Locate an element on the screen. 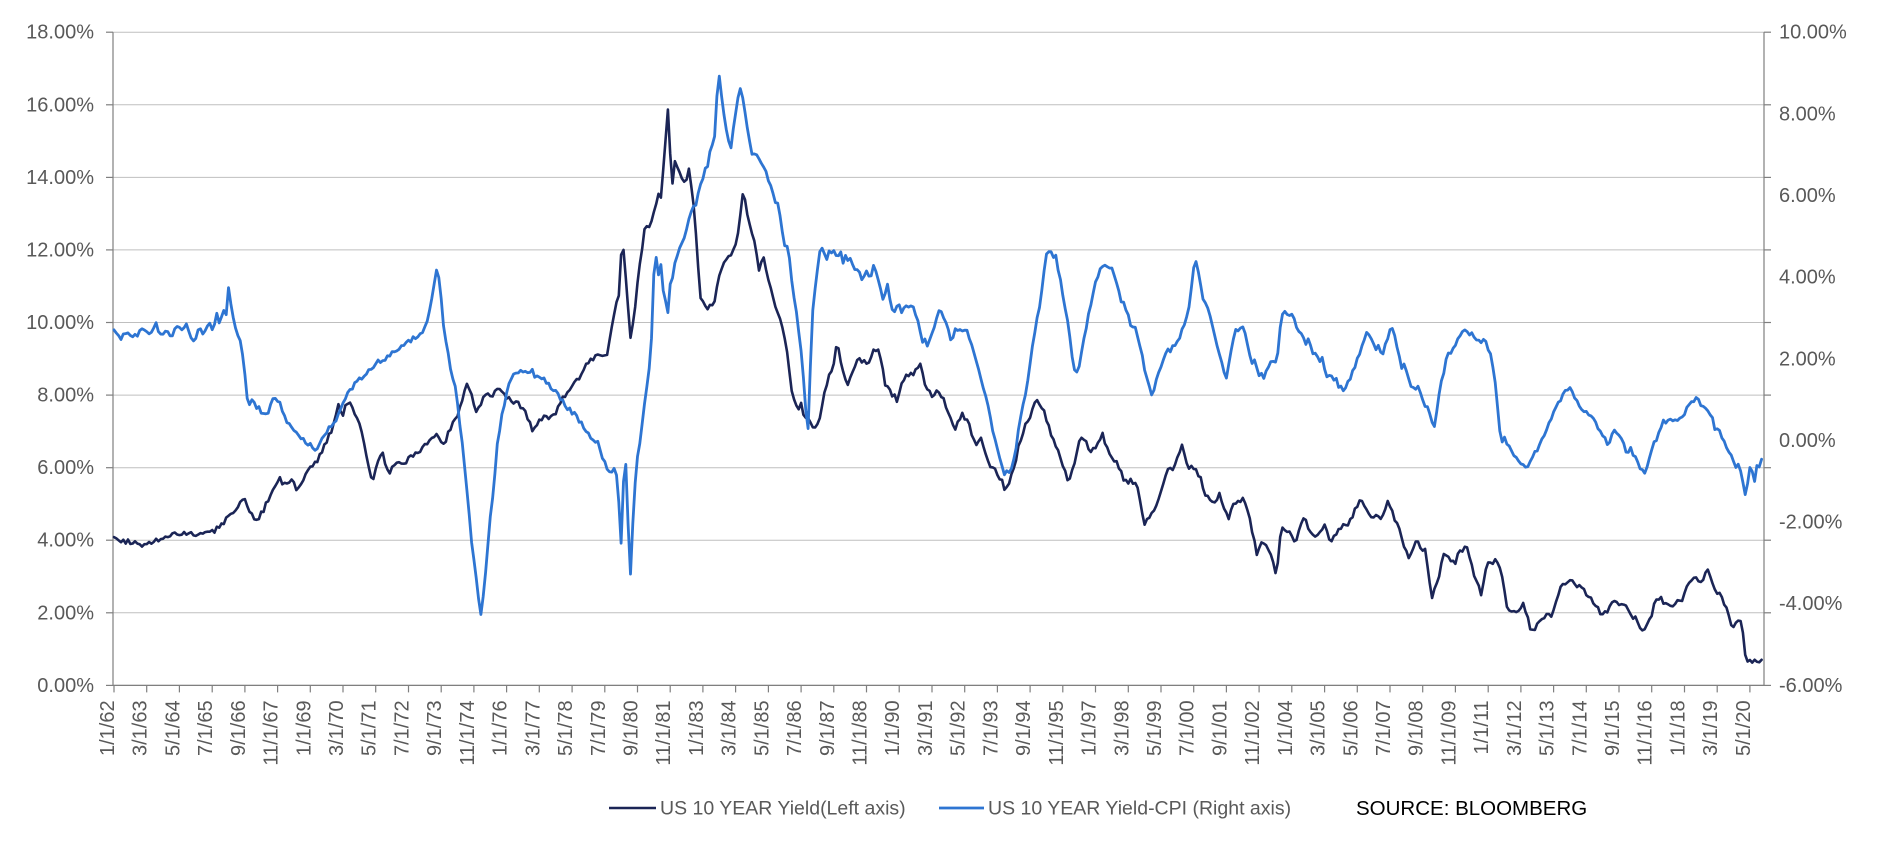 This screenshot has width=1880, height=847. svg-text: 7/1/07 is located at coordinates (1384, 728).